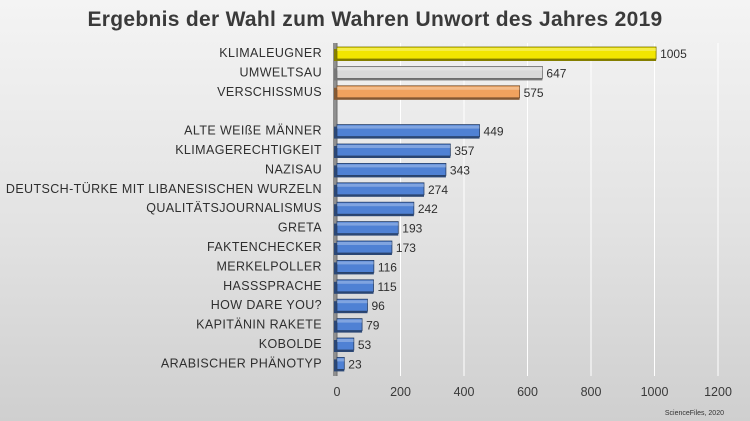 This screenshot has height=421, width=750. What do you see at coordinates (355, 364) in the screenshot?
I see `value-label: 23` at bounding box center [355, 364].